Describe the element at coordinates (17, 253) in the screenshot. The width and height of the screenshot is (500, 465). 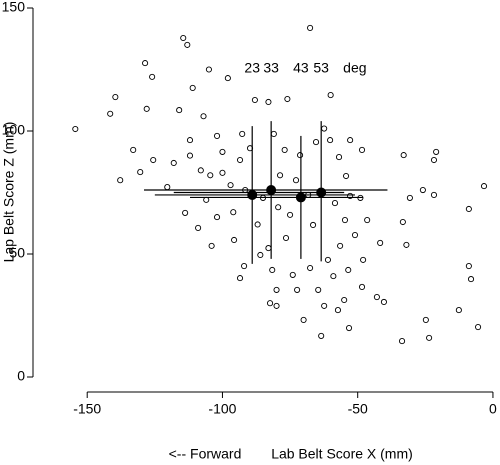
I see `y-tick-label: 50` at that location.